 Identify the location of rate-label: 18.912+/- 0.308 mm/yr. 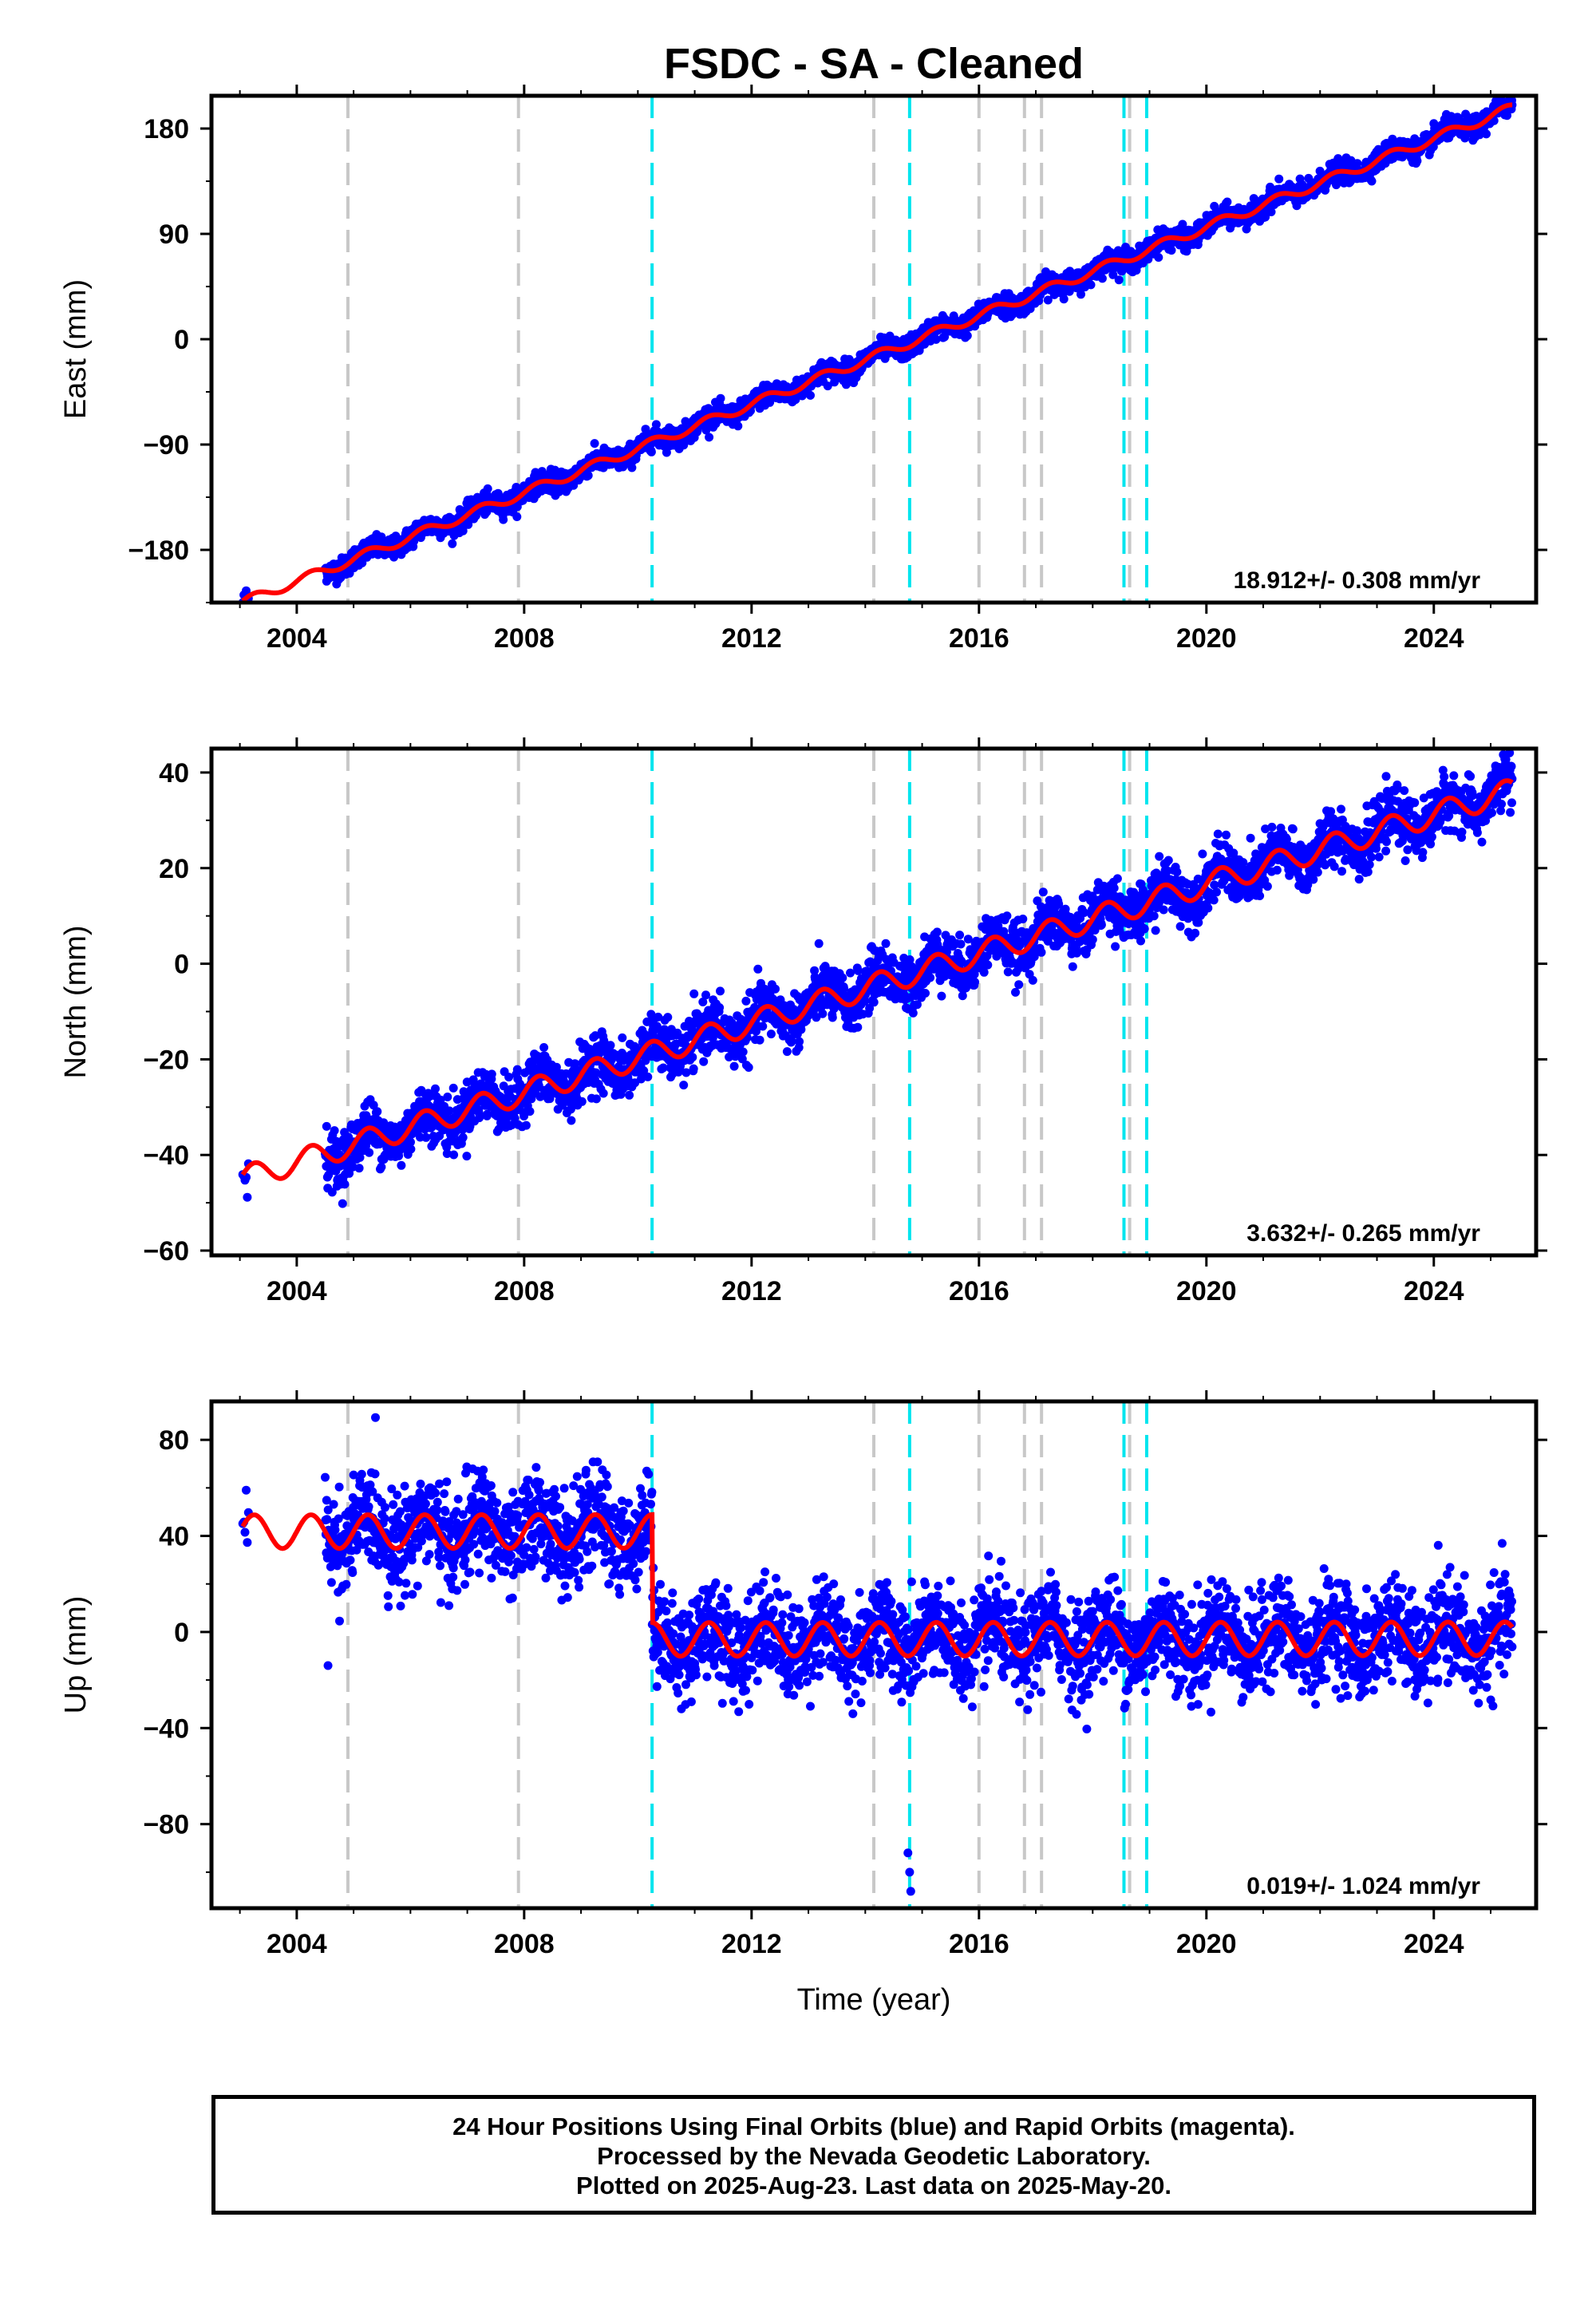
(1357, 580).